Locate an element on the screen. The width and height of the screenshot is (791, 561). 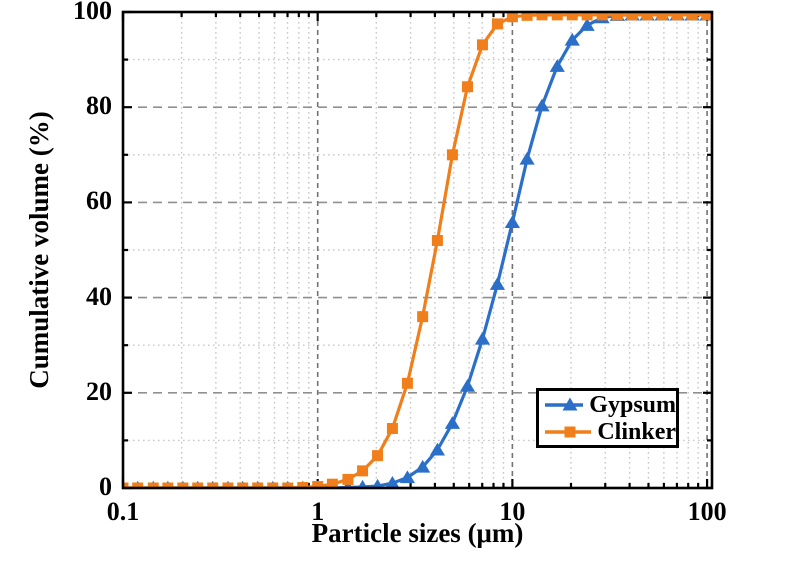
legend-entry-gypsum: Gypsum is located at coordinates (610, 404).